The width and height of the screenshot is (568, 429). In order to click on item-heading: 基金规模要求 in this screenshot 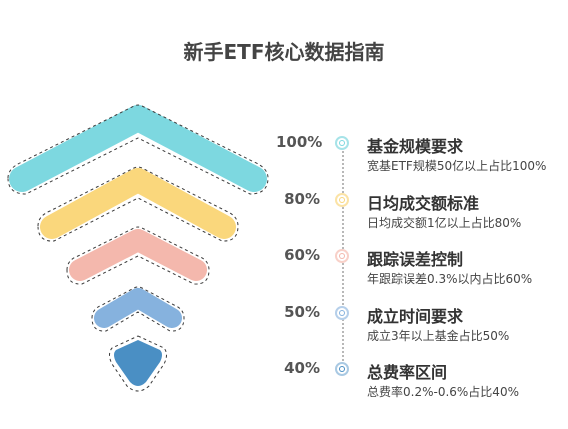, I will do `click(415, 146)`.